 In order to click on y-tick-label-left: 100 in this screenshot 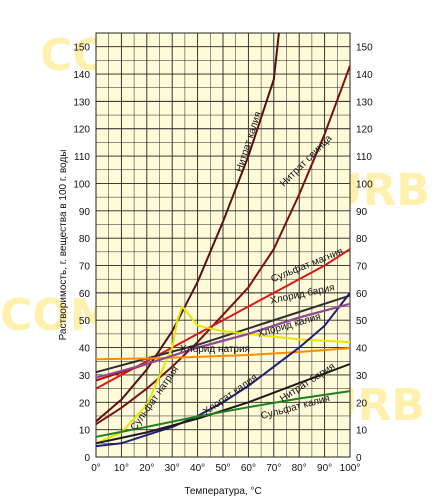, I will do `click(81, 184)`.